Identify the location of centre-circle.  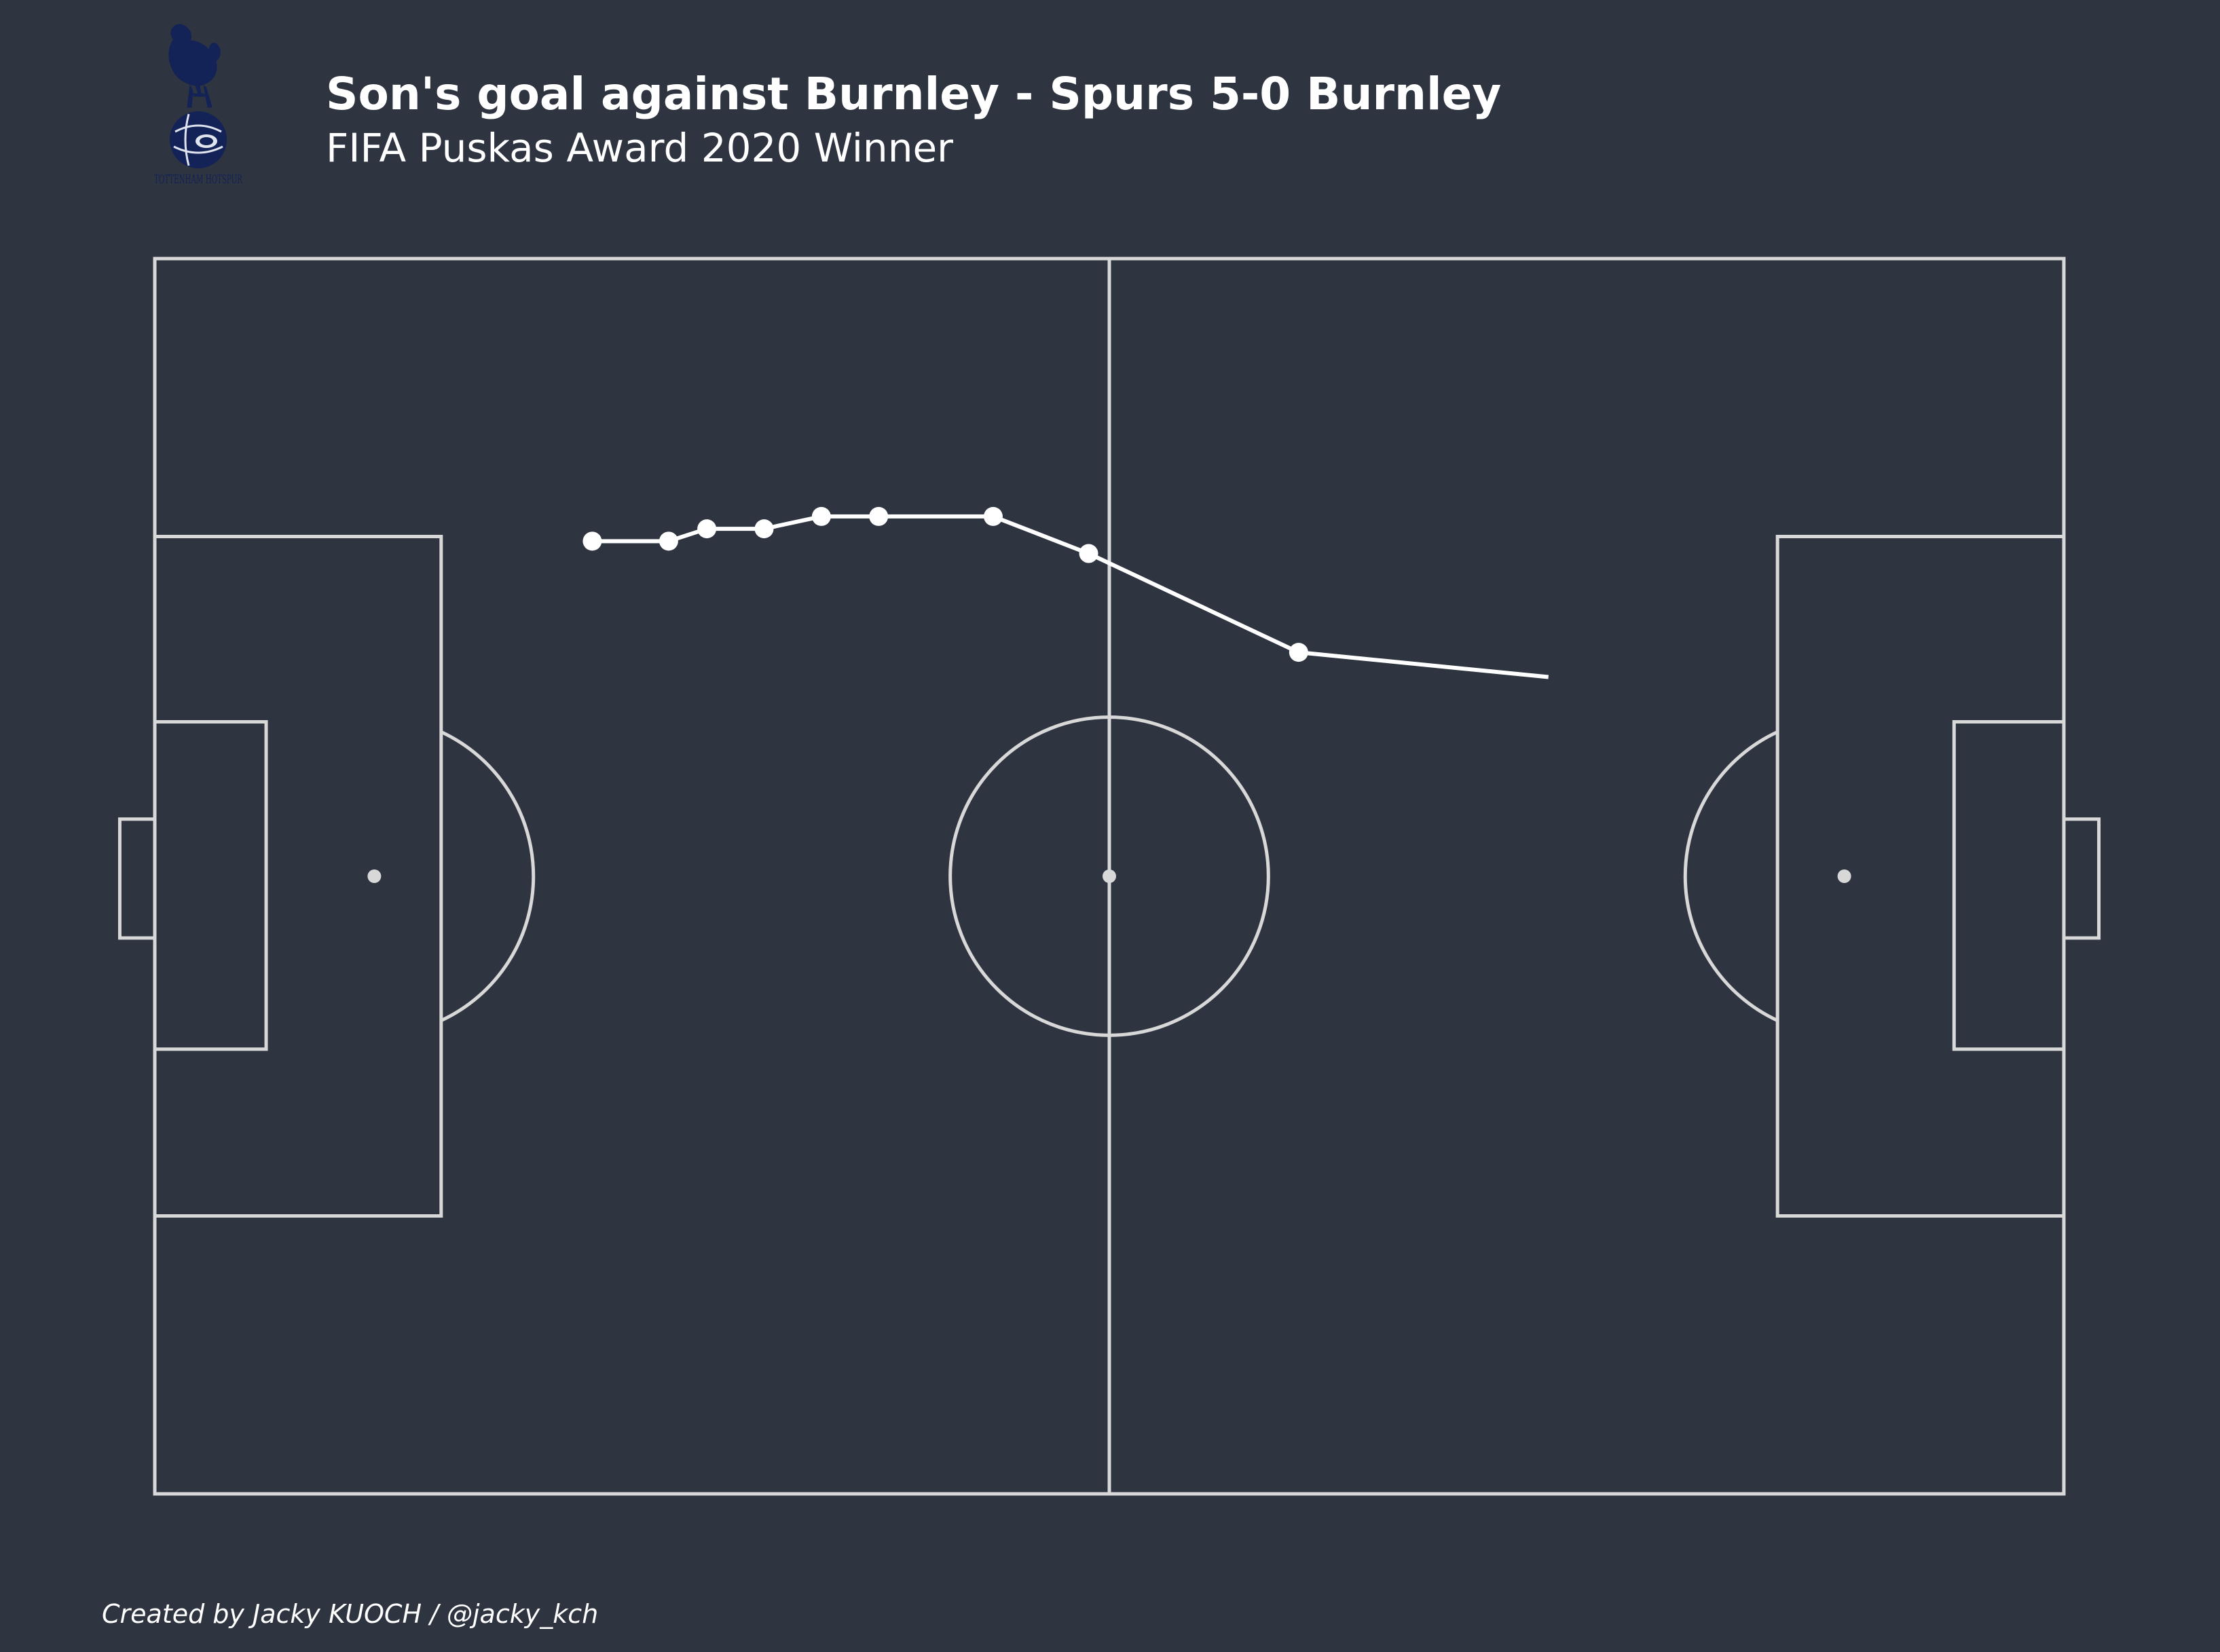
(1109, 876).